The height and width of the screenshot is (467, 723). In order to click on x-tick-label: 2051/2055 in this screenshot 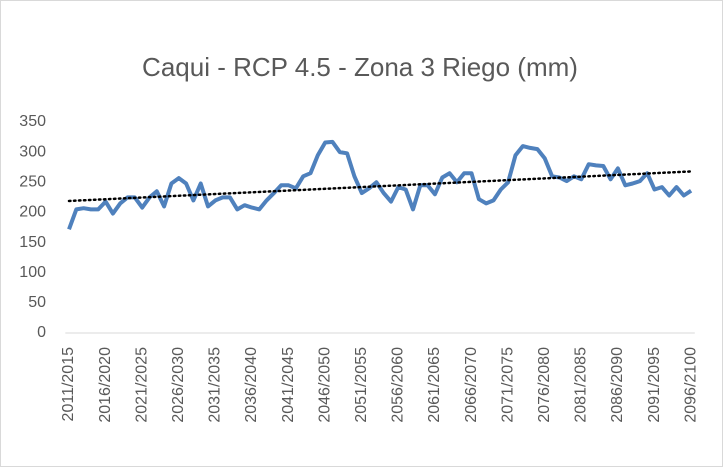, I will do `click(361, 385)`.